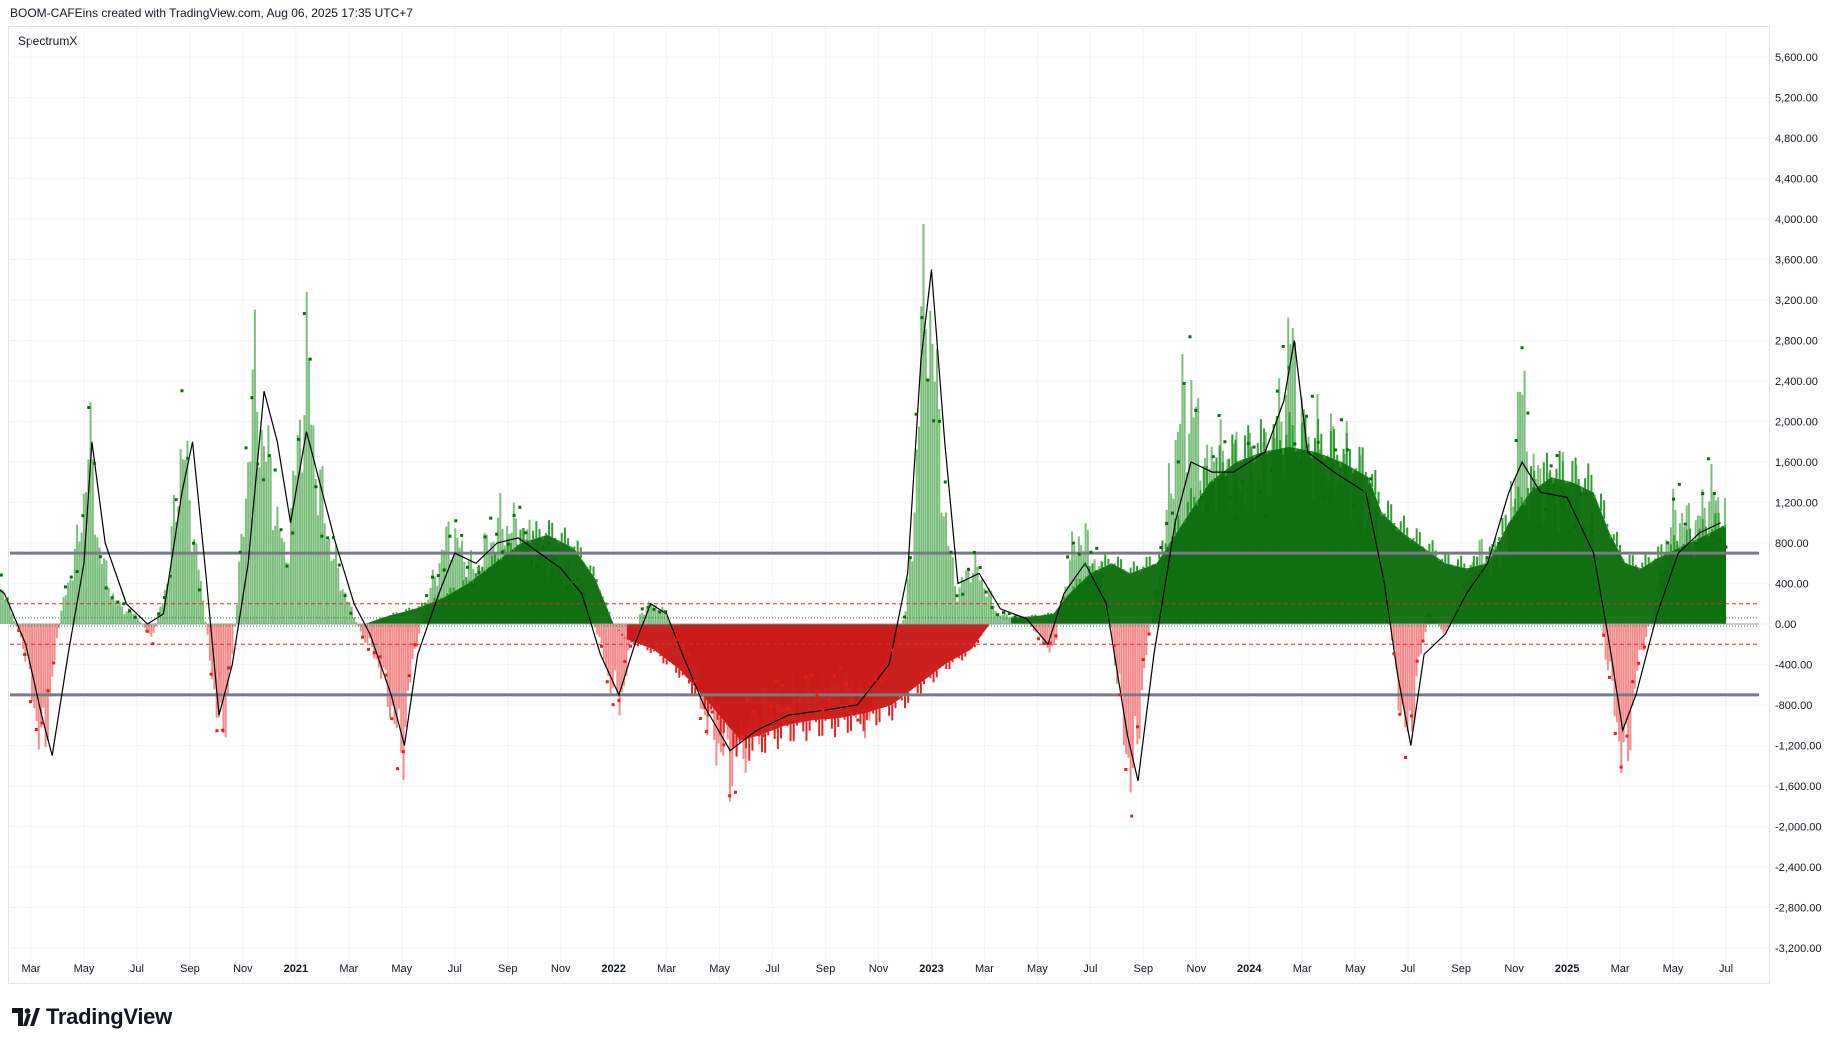 The width and height of the screenshot is (1835, 1044). What do you see at coordinates (1796, 463) in the screenshot?
I see `y-axis-tick-label: 1,600.00` at bounding box center [1796, 463].